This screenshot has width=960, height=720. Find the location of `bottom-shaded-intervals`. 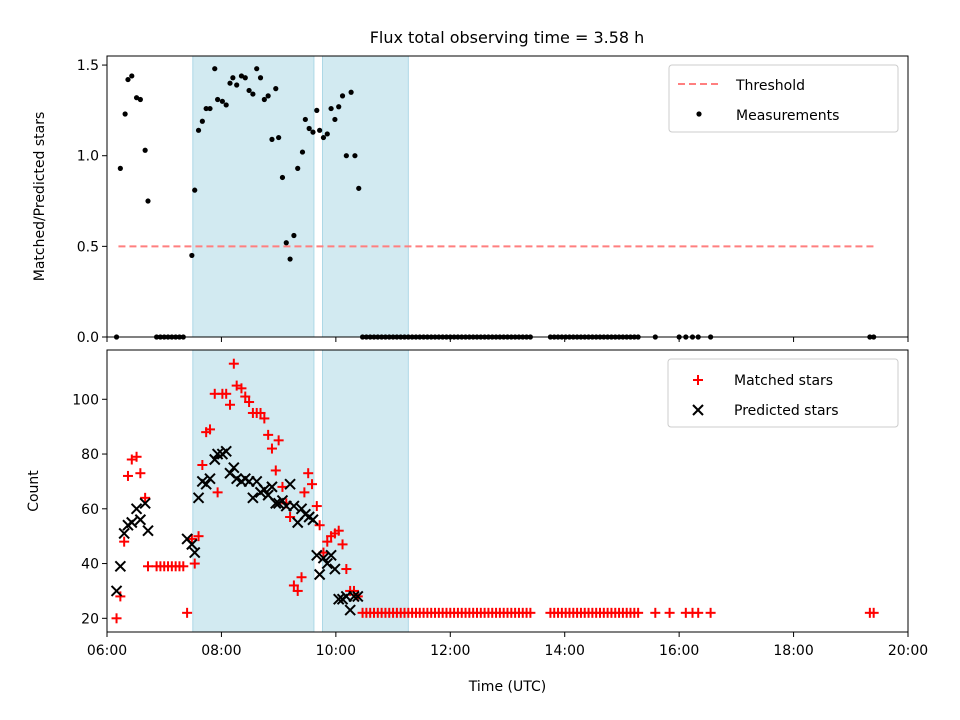

bottom-shaded-intervals is located at coordinates (300, 491).